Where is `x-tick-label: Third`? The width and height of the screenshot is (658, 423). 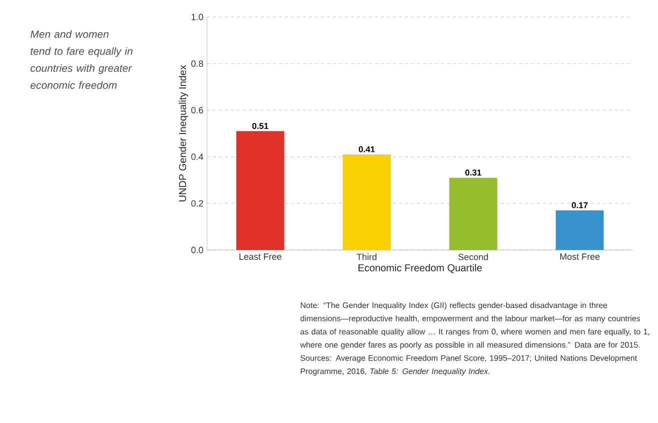
x-tick-label: Third is located at coordinates (366, 257).